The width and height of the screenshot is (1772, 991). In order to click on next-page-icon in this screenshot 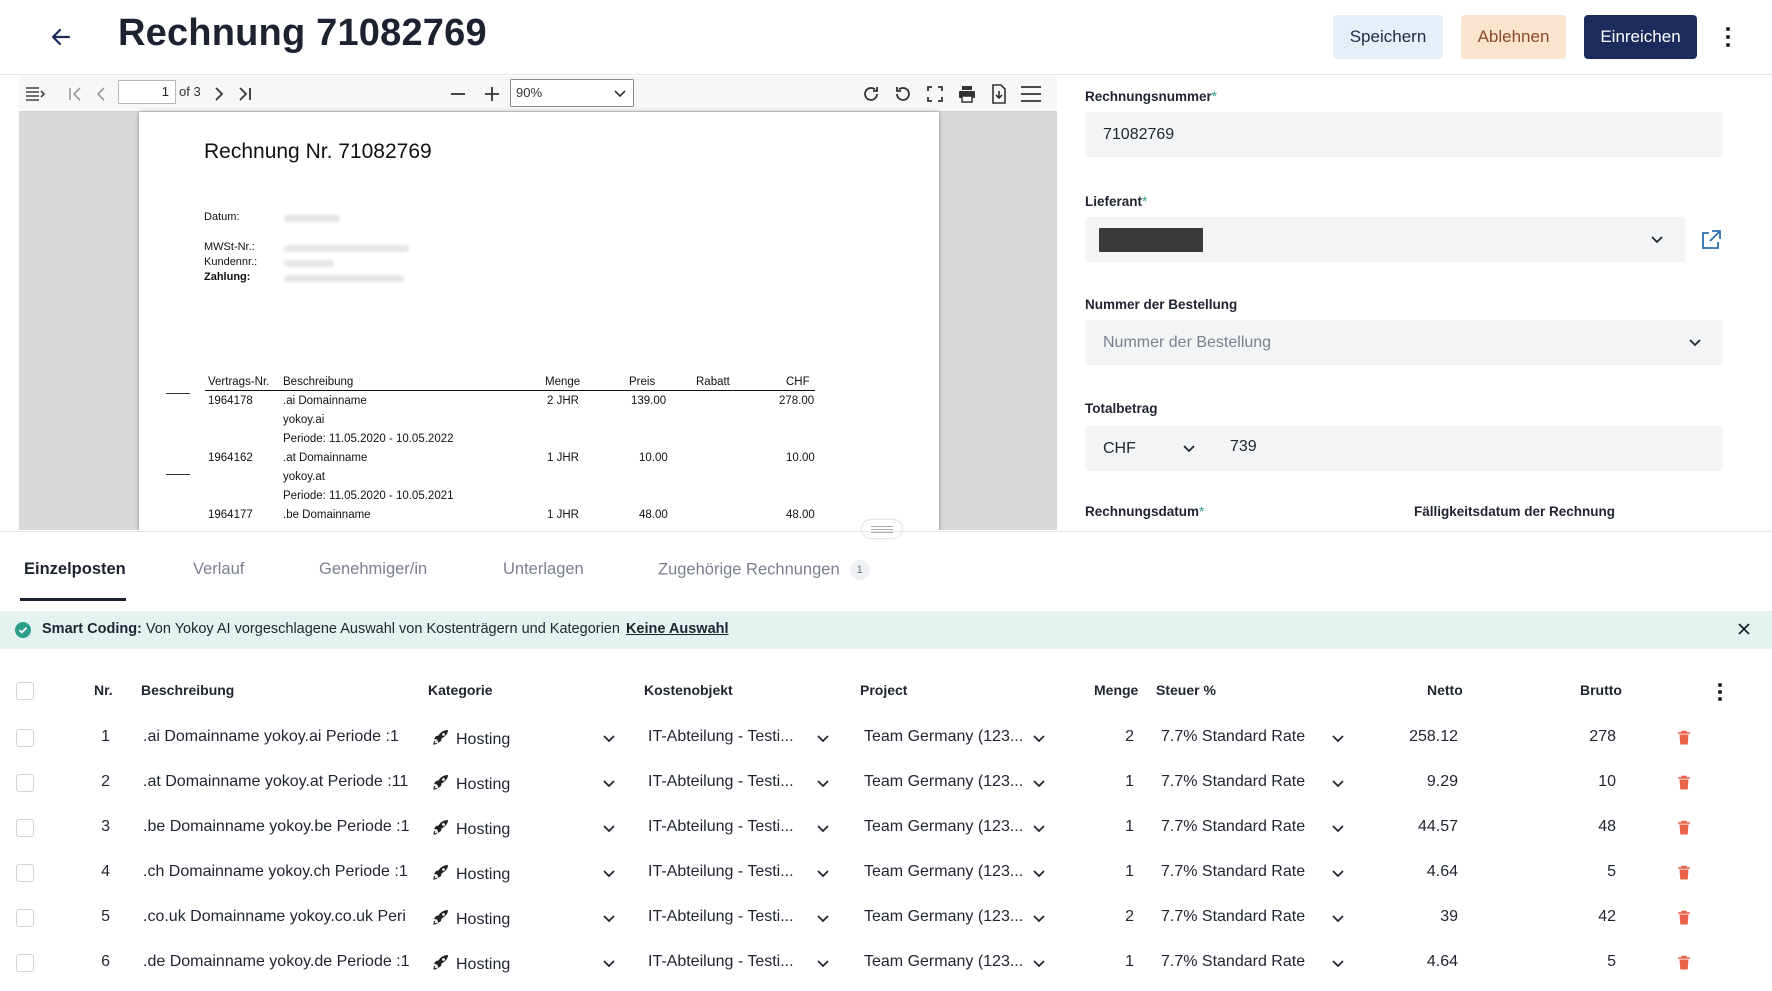, I will do `click(219, 94)`.